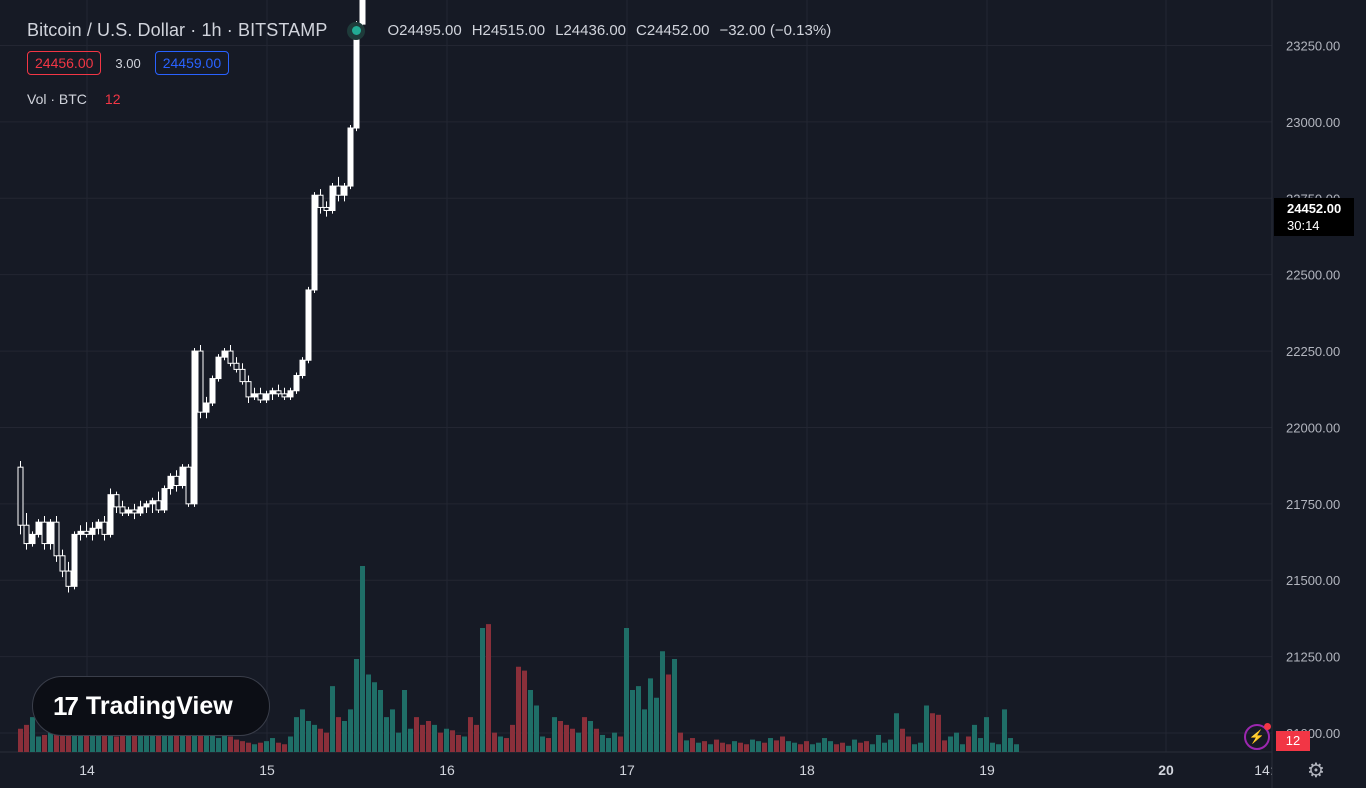  What do you see at coordinates (64, 63) in the screenshot?
I see `sell-button: 24456.00` at bounding box center [64, 63].